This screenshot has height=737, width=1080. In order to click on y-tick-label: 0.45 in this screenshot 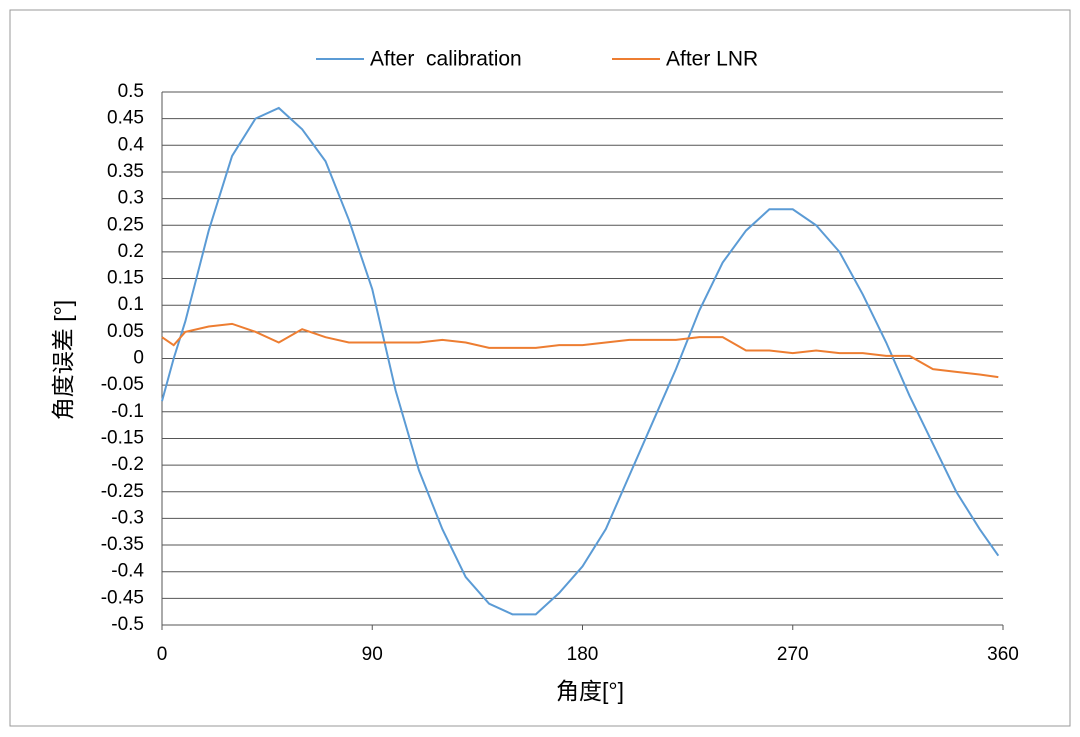, I will do `click(125, 118)`.